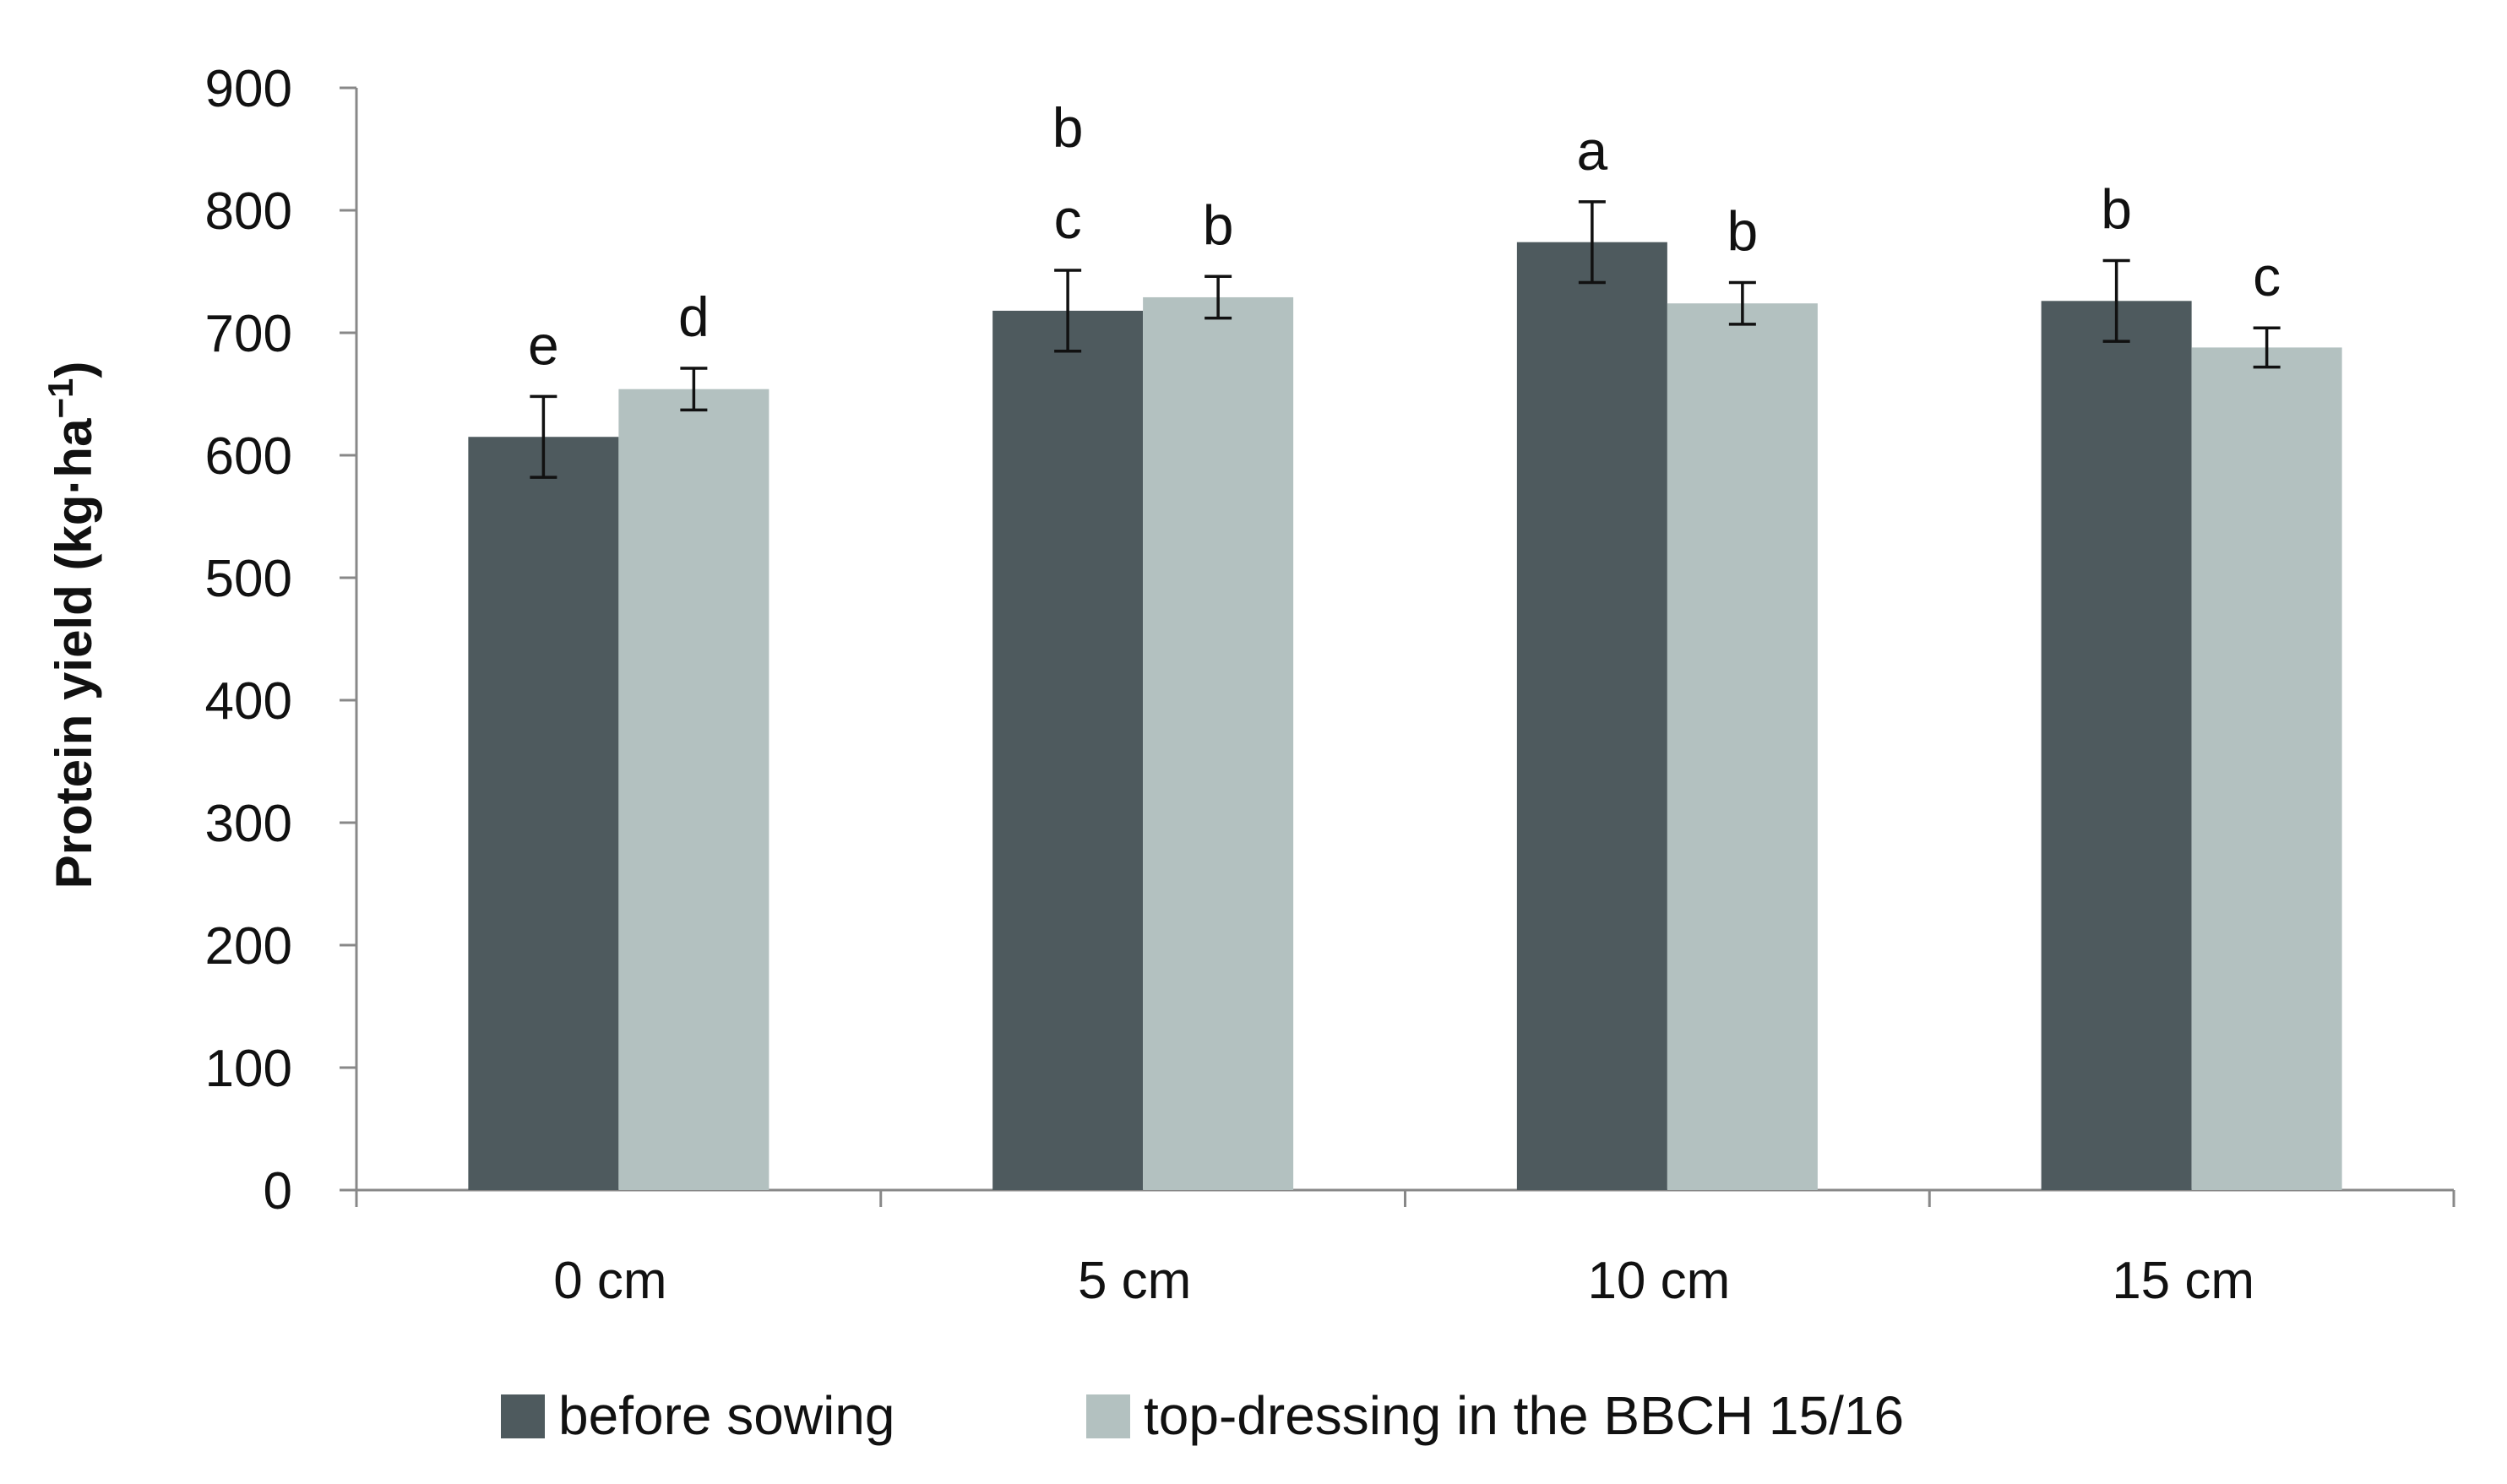 The width and height of the screenshot is (2507, 1484). What do you see at coordinates (1592, 150) in the screenshot?
I see `significance-letter: a` at bounding box center [1592, 150].